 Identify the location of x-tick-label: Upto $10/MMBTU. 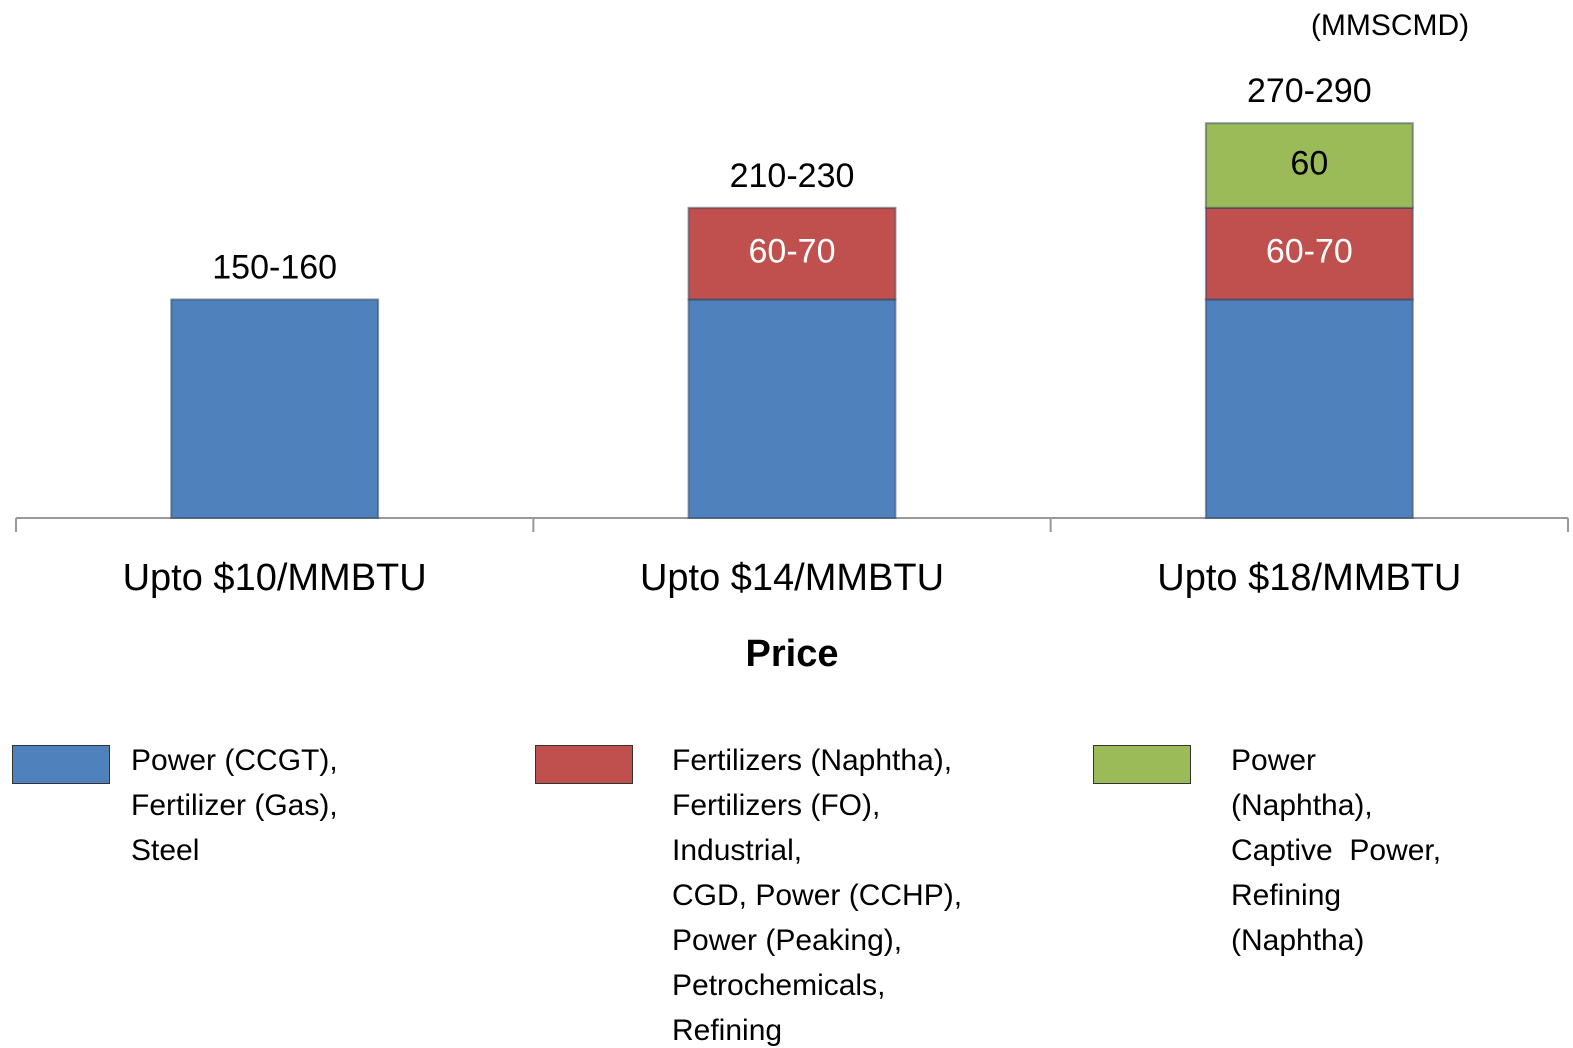
(275, 578).